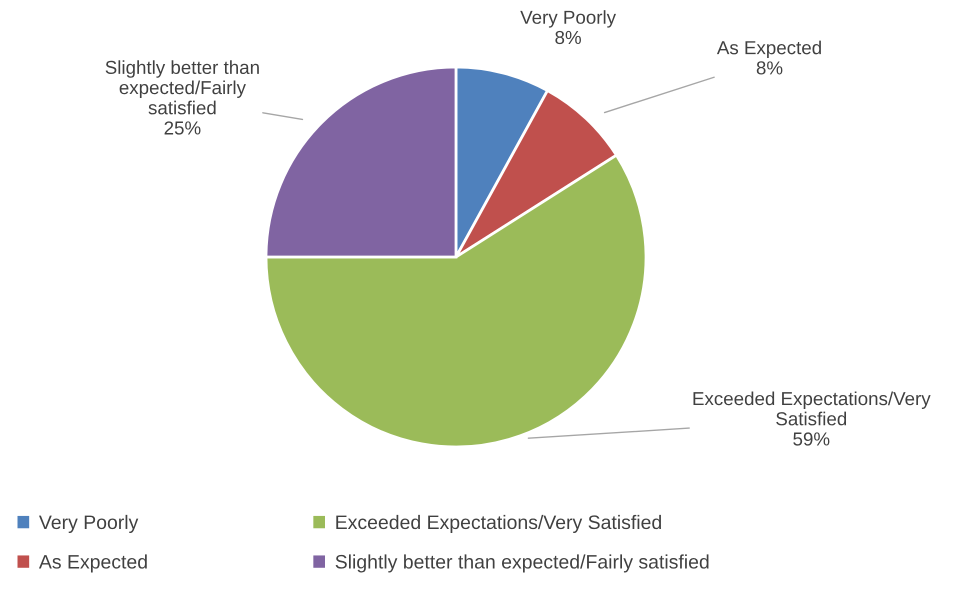 This screenshot has height=590, width=955. What do you see at coordinates (811, 439) in the screenshot?
I see `data-label: 59%` at bounding box center [811, 439].